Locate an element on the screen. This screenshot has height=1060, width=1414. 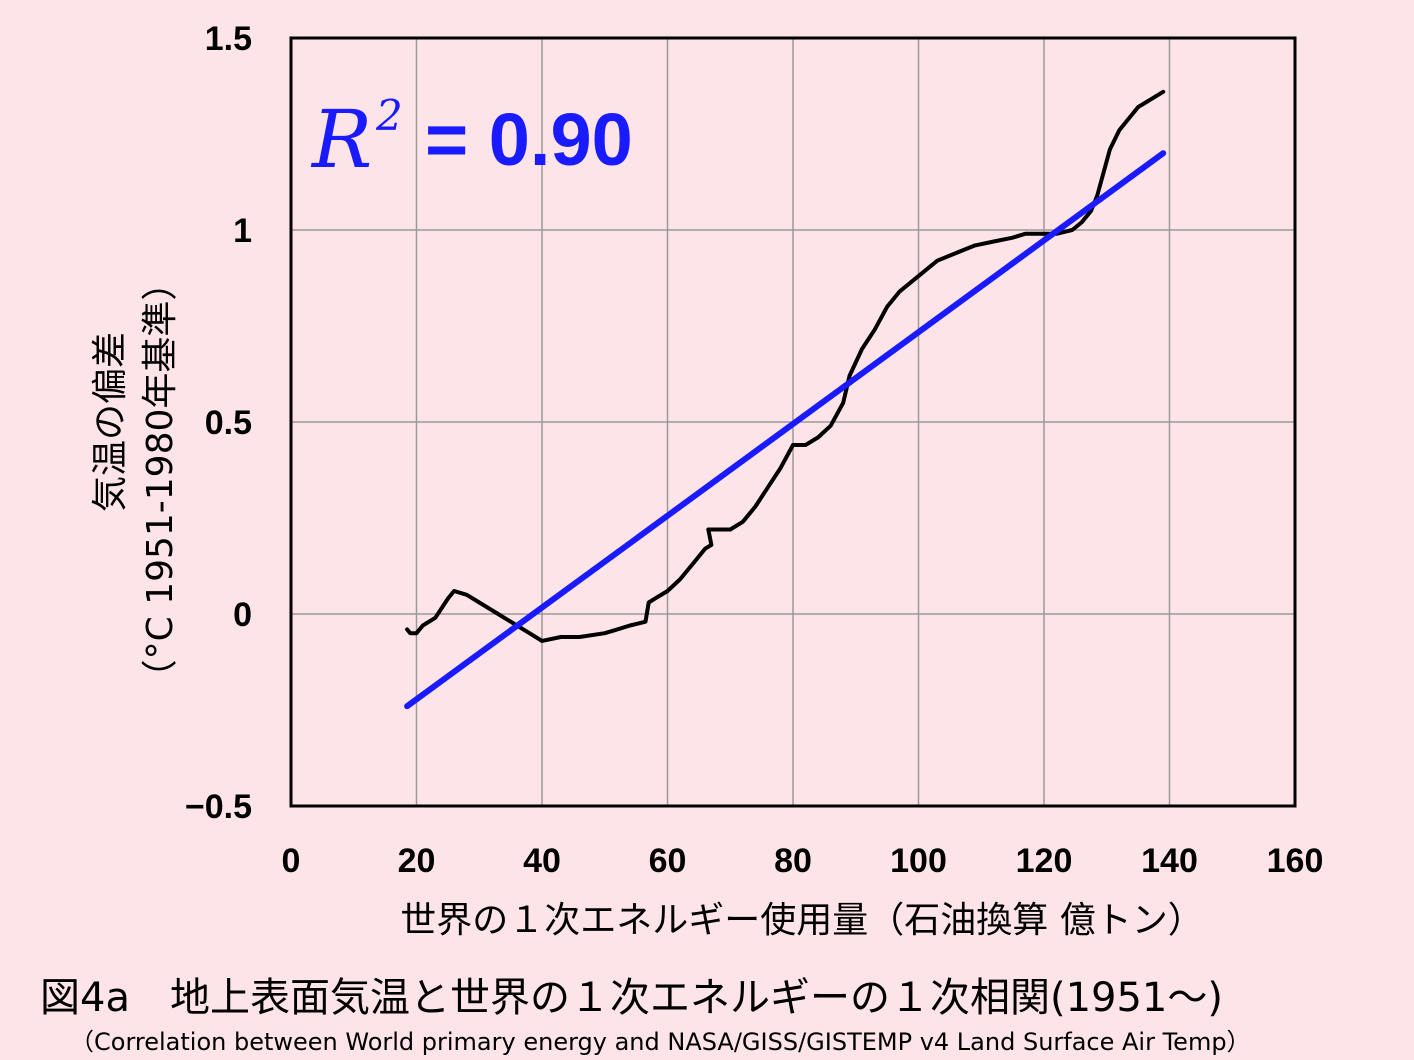
x-tick-label: 160 is located at coordinates (1295, 861).